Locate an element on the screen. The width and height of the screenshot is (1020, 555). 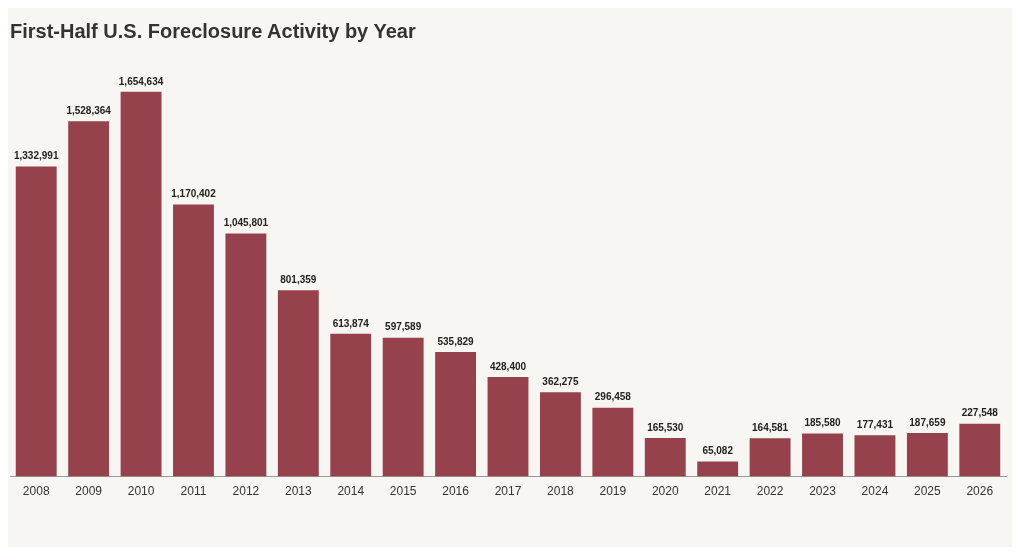
x-tick-label: 2009 is located at coordinates (89, 491).